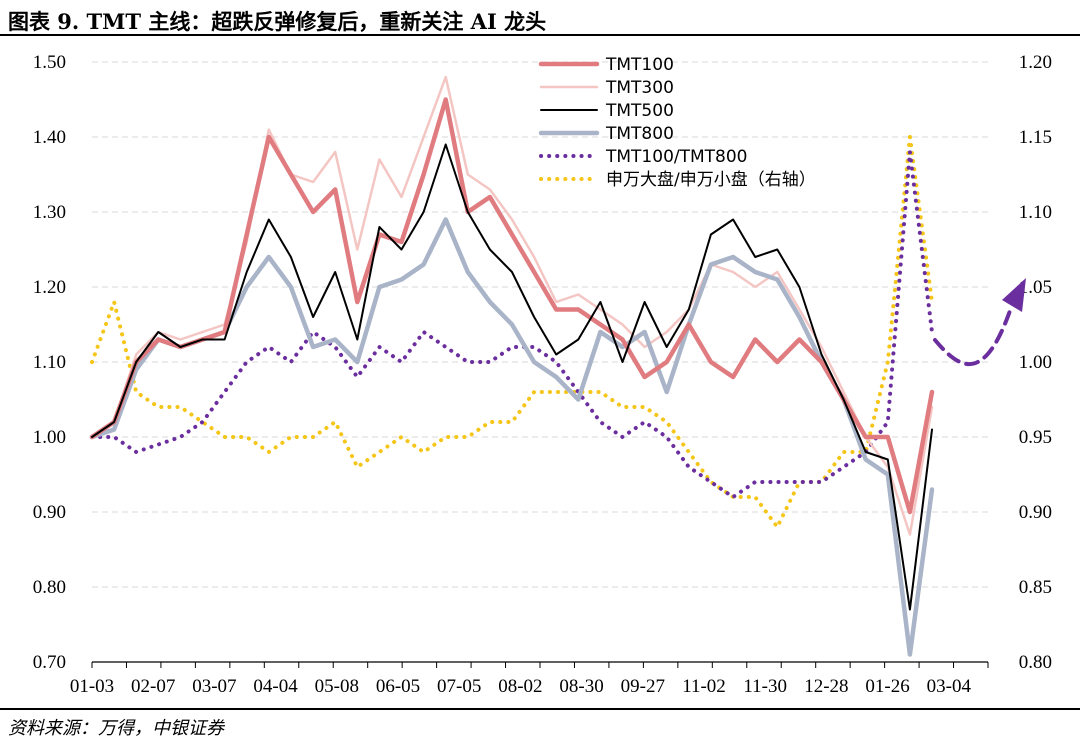 The width and height of the screenshot is (1080, 746). Describe the element at coordinates (398, 686) in the screenshot. I see `x-tick-label: 06-05` at that location.